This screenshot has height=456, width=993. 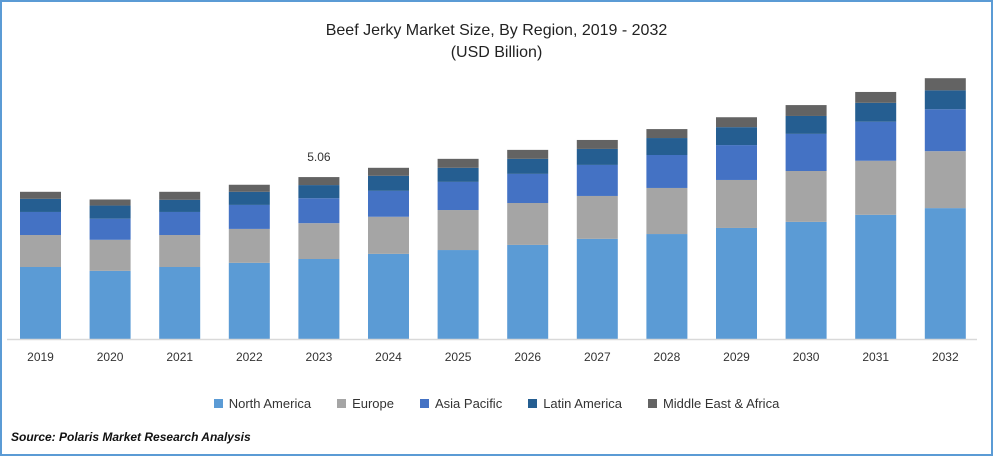 I want to click on bar-segment-europe-2026, so click(x=528, y=224).